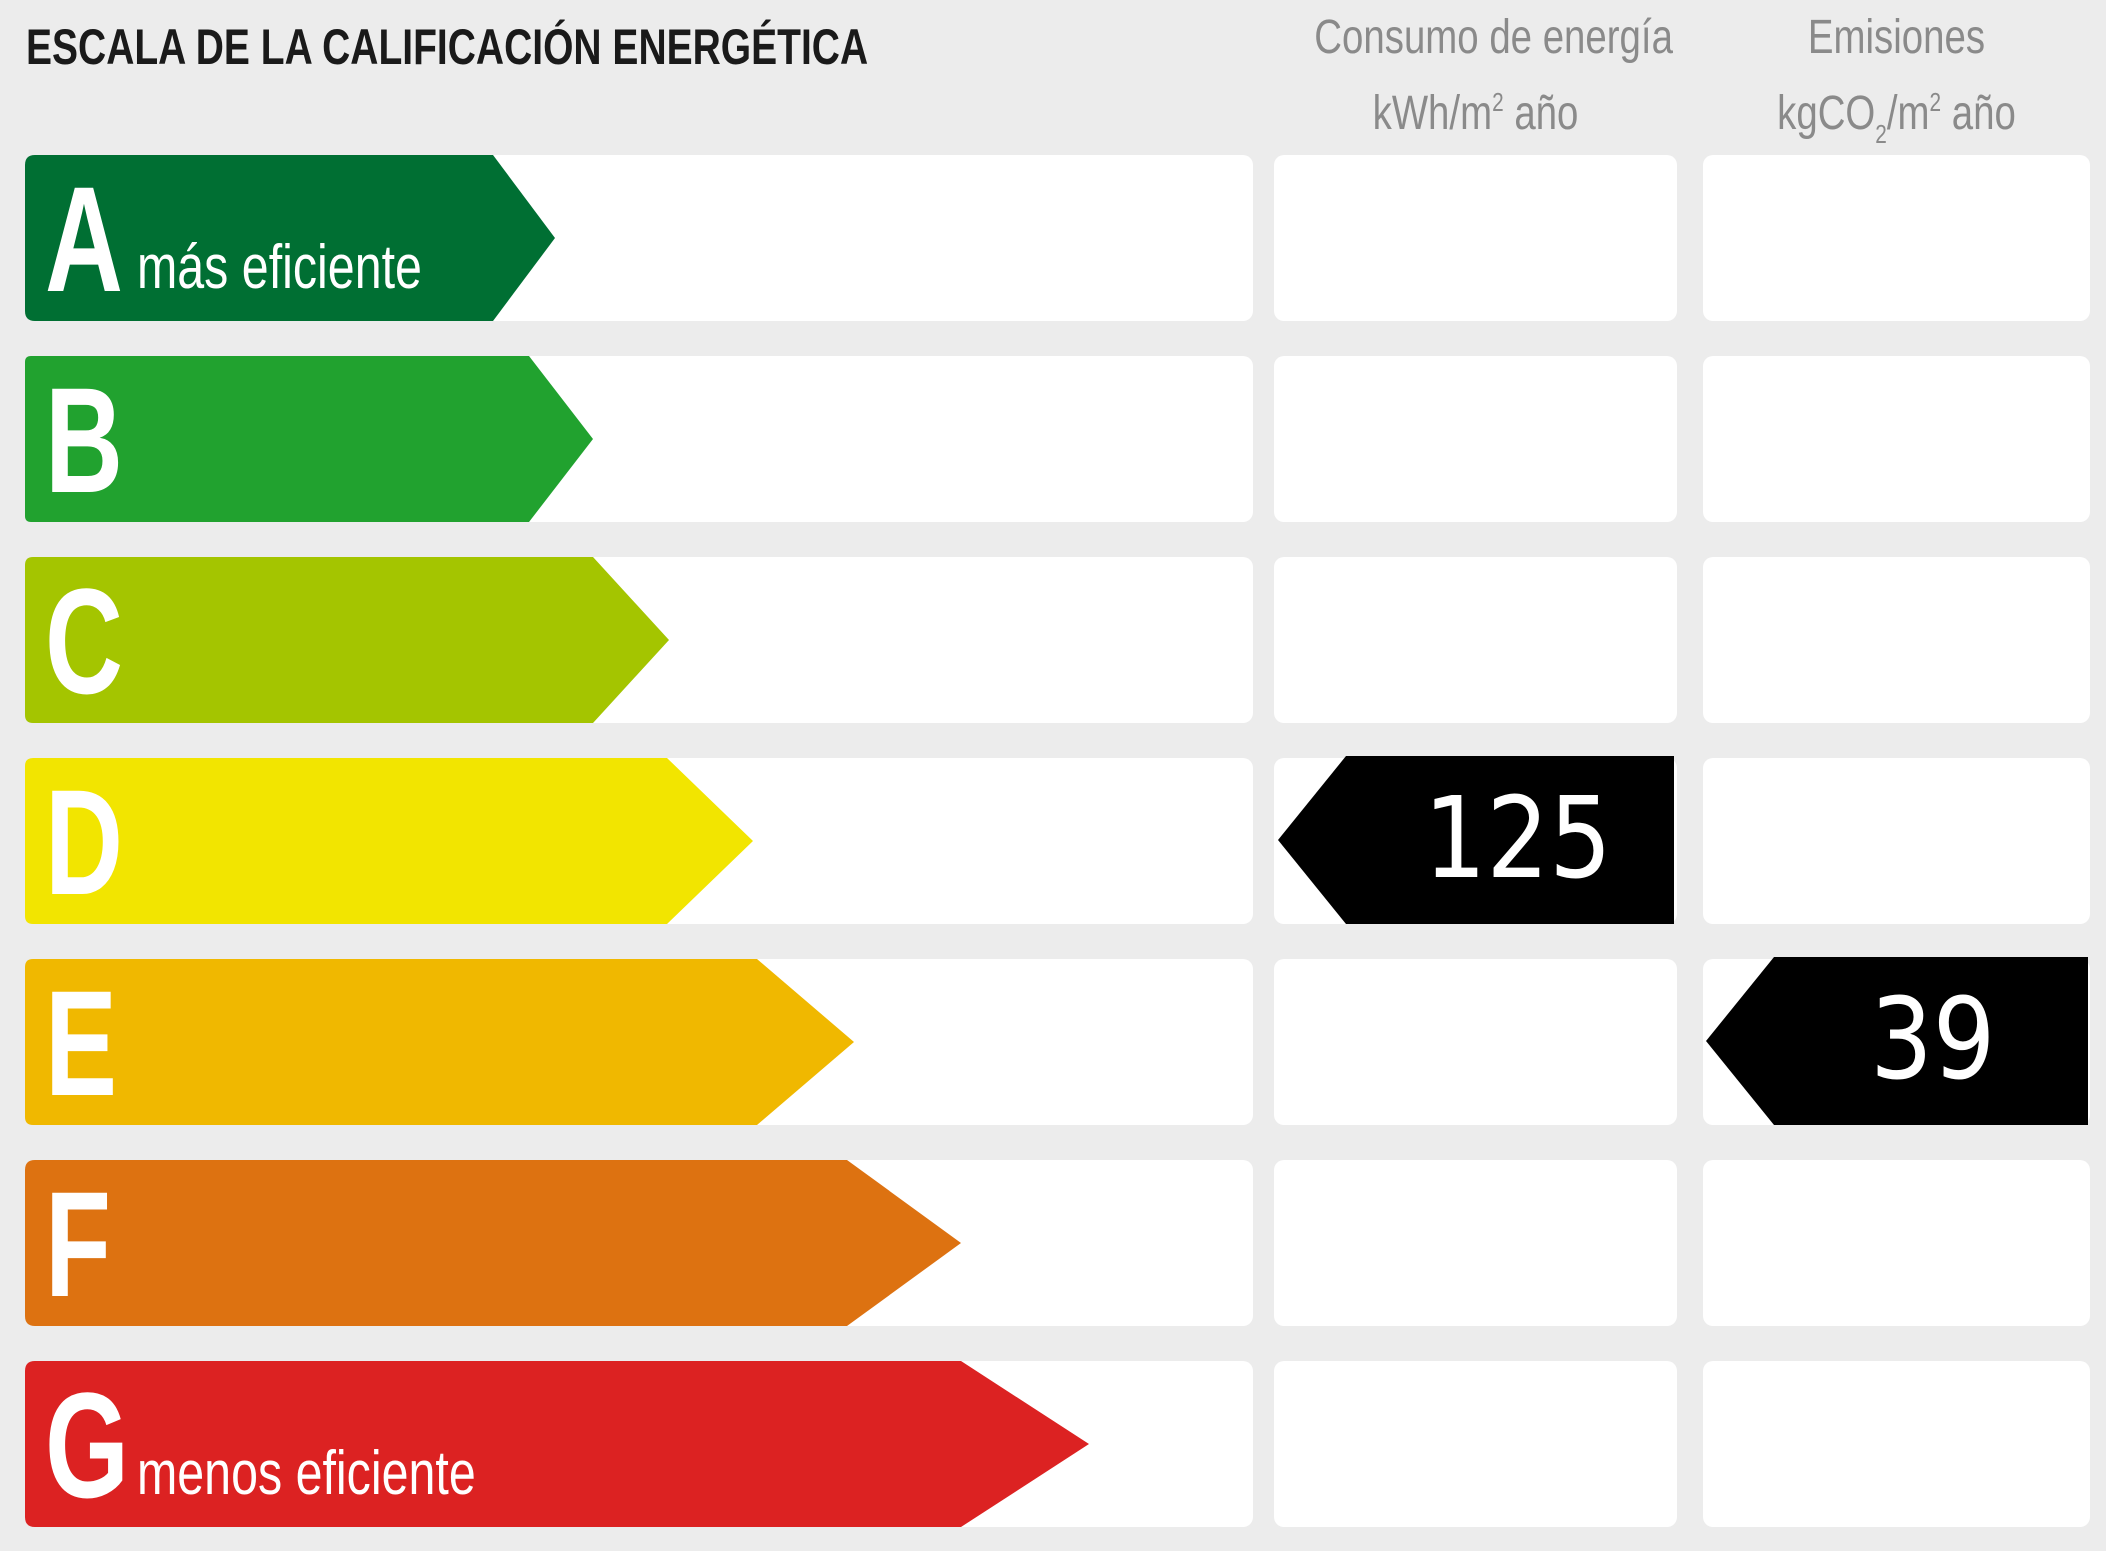  I want to click on energy-value-marker: 125, so click(1476, 840).